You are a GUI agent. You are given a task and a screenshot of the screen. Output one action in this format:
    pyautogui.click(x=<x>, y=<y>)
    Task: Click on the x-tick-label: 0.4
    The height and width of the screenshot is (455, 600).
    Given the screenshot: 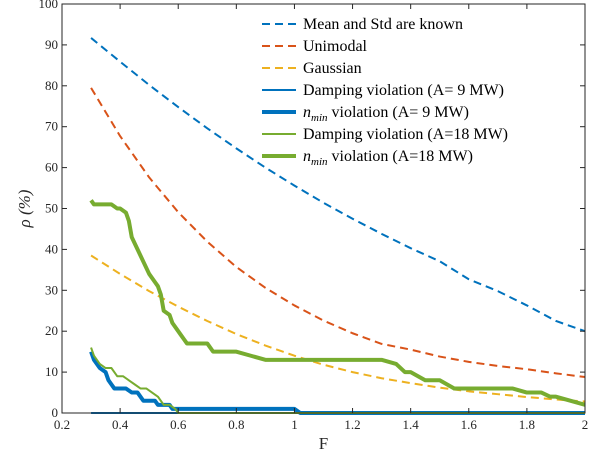 What is the action you would take?
    pyautogui.click(x=120, y=424)
    